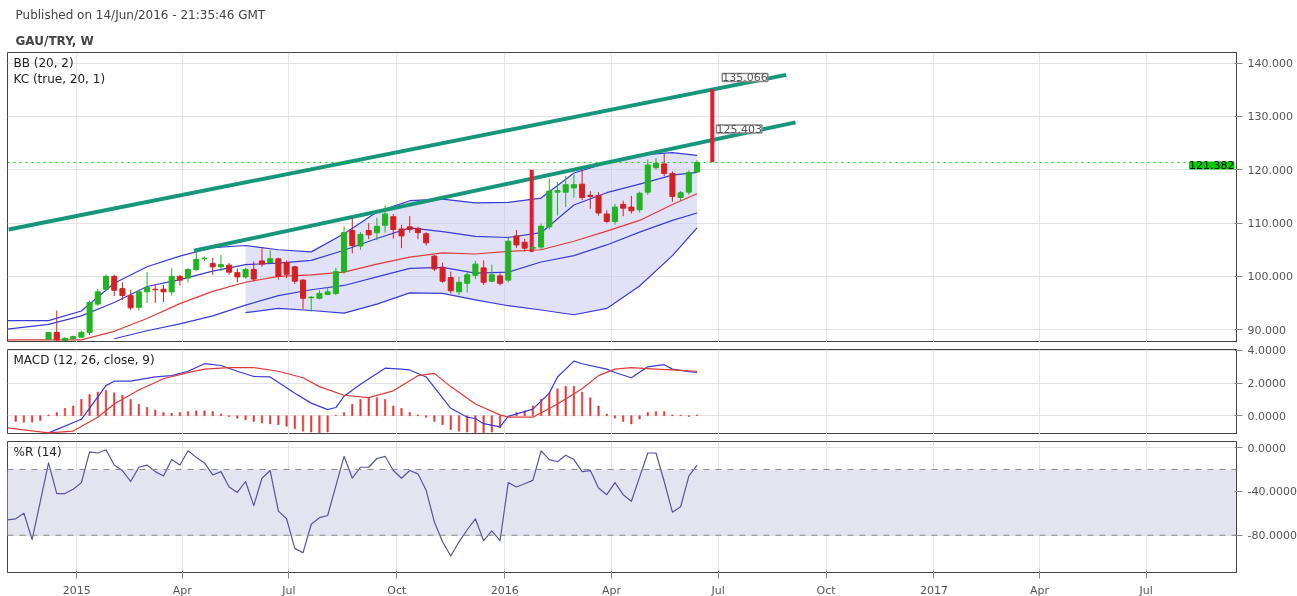  I want to click on annotation: 135.066, so click(745, 78).